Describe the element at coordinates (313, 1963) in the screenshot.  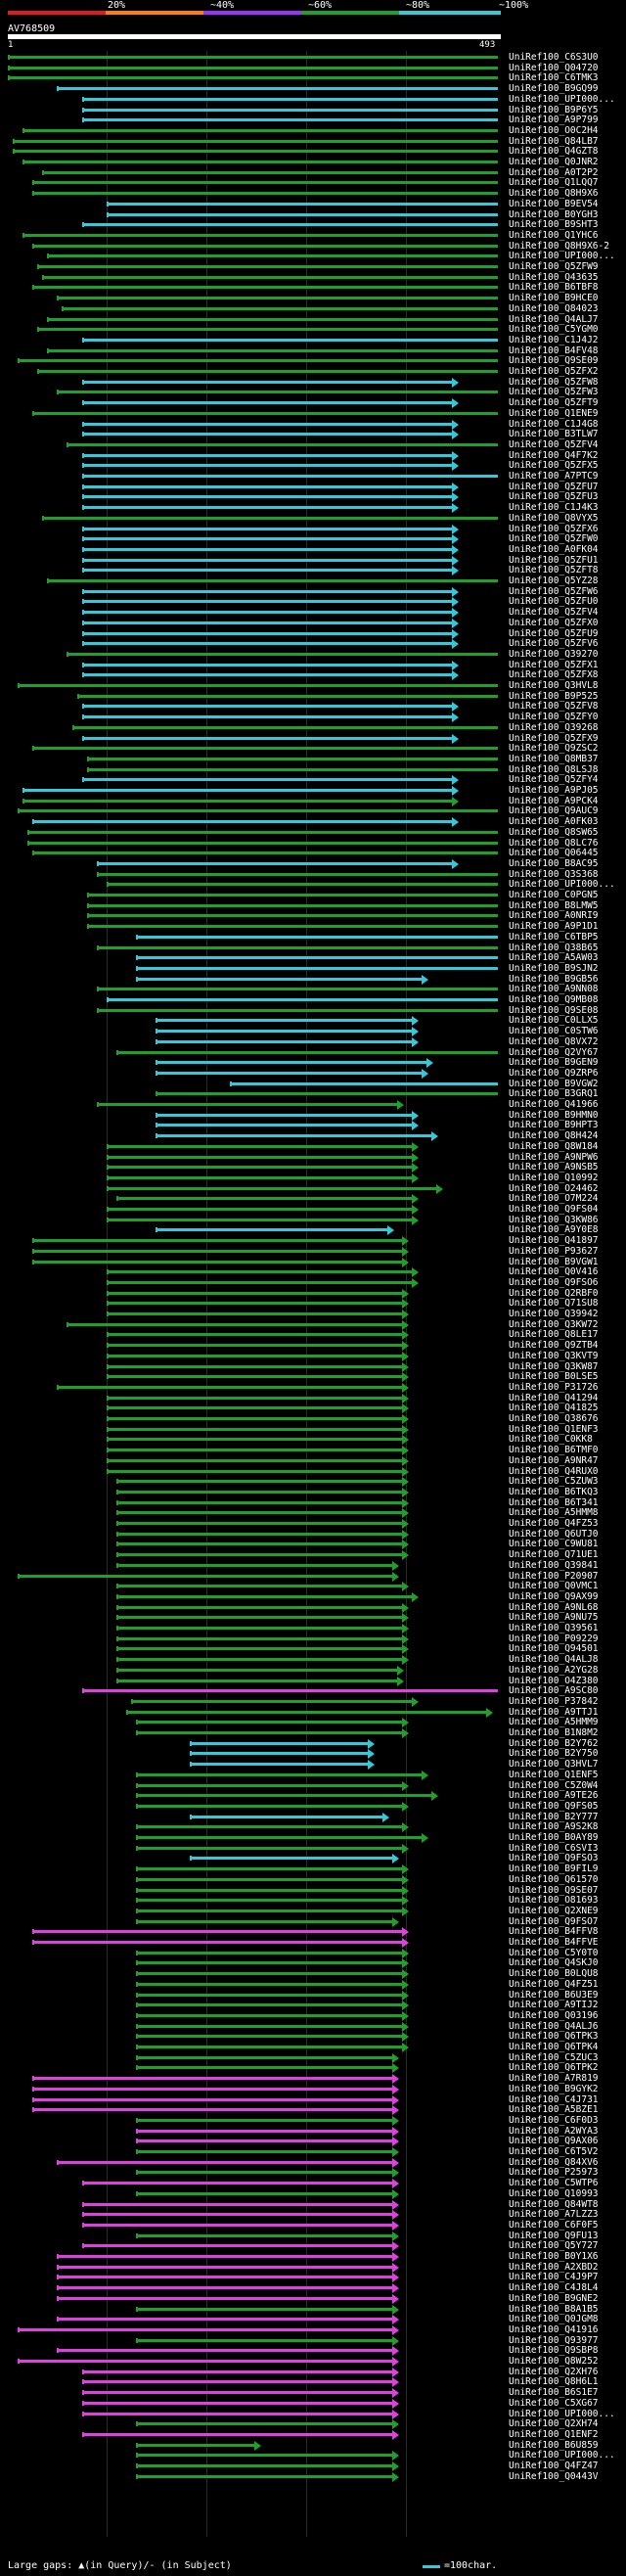
I see `hit-row: UniRef100_Q4SKJ0` at that location.